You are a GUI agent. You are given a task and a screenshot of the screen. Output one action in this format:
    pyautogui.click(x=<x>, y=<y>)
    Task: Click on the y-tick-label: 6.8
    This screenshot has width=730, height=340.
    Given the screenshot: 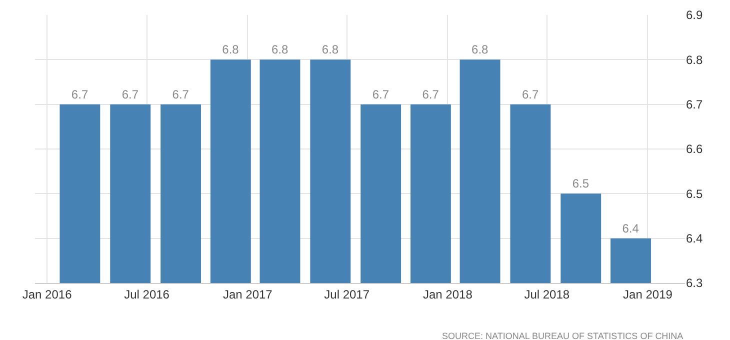 What is the action you would take?
    pyautogui.click(x=695, y=59)
    